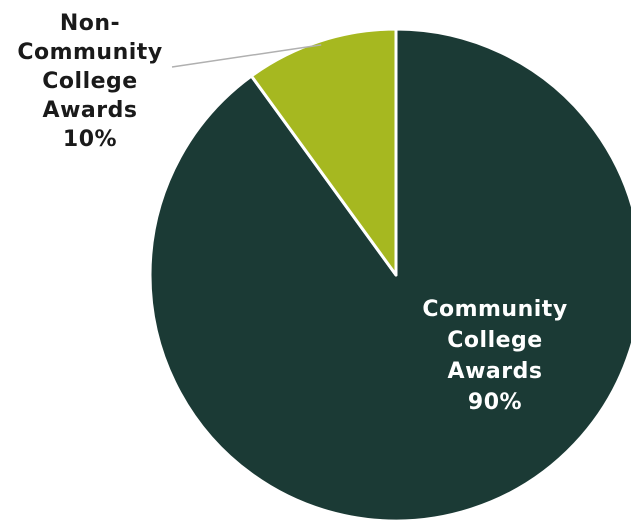  Describe the element at coordinates (494, 356) in the screenshot. I see `slice-label-1: Community College Awards 90%` at that location.